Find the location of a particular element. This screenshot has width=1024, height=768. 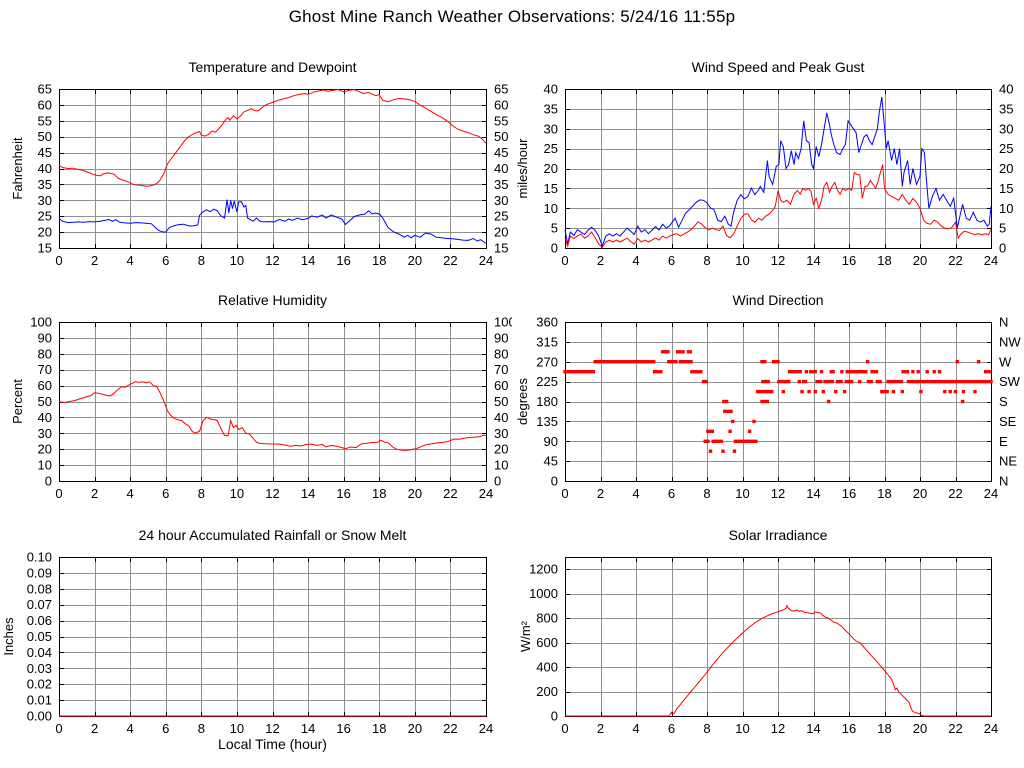

y-tick-label: 0.07 is located at coordinates (39, 604).